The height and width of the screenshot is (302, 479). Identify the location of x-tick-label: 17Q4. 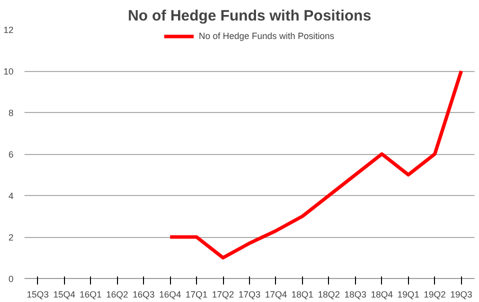
(275, 295).